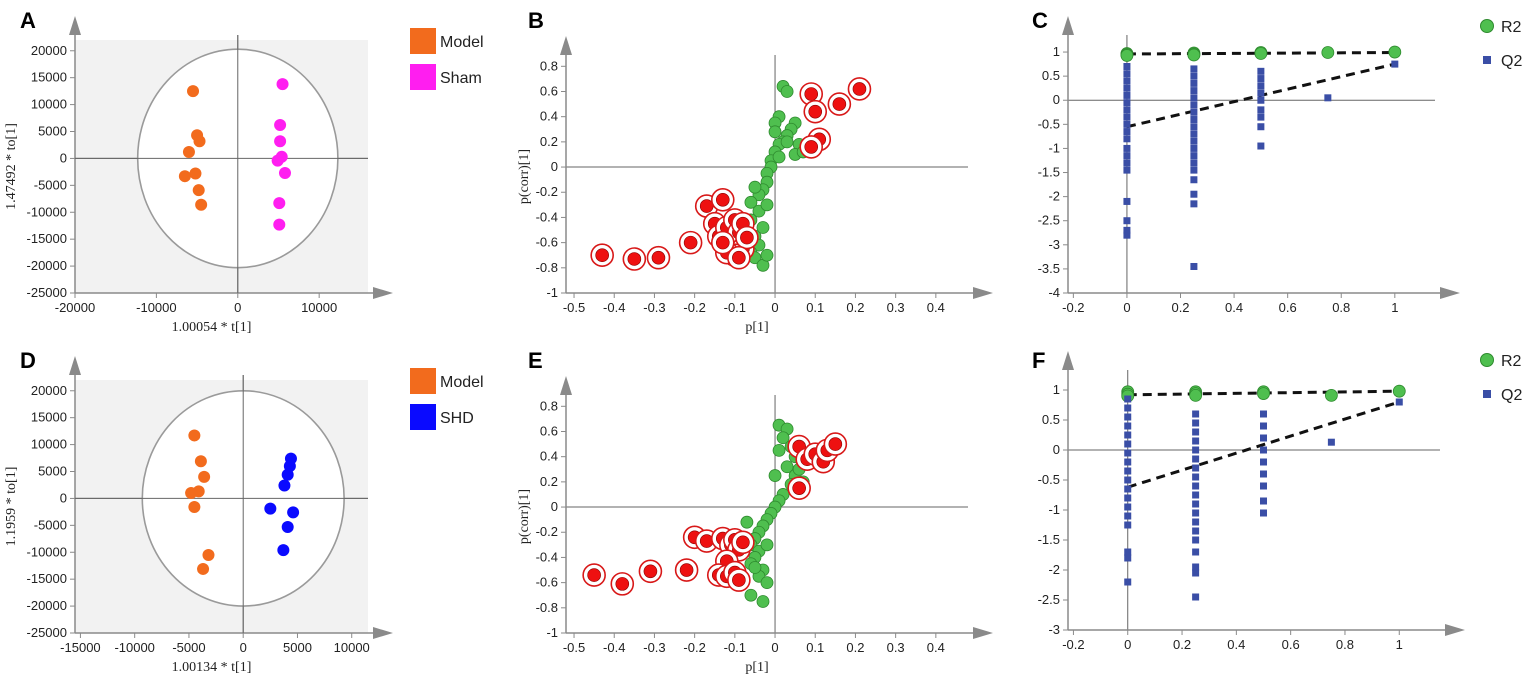 The height and width of the screenshot is (688, 1538). I want to click on legend-r2-marker, so click(1487, 360).